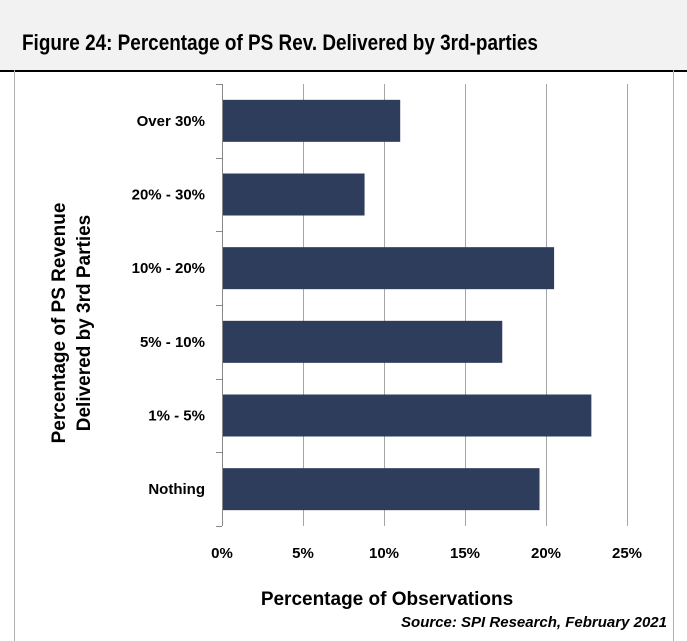 The height and width of the screenshot is (641, 687). I want to click on y-axis-title-line-1: Percentage of PS Revenue, so click(59, 323).